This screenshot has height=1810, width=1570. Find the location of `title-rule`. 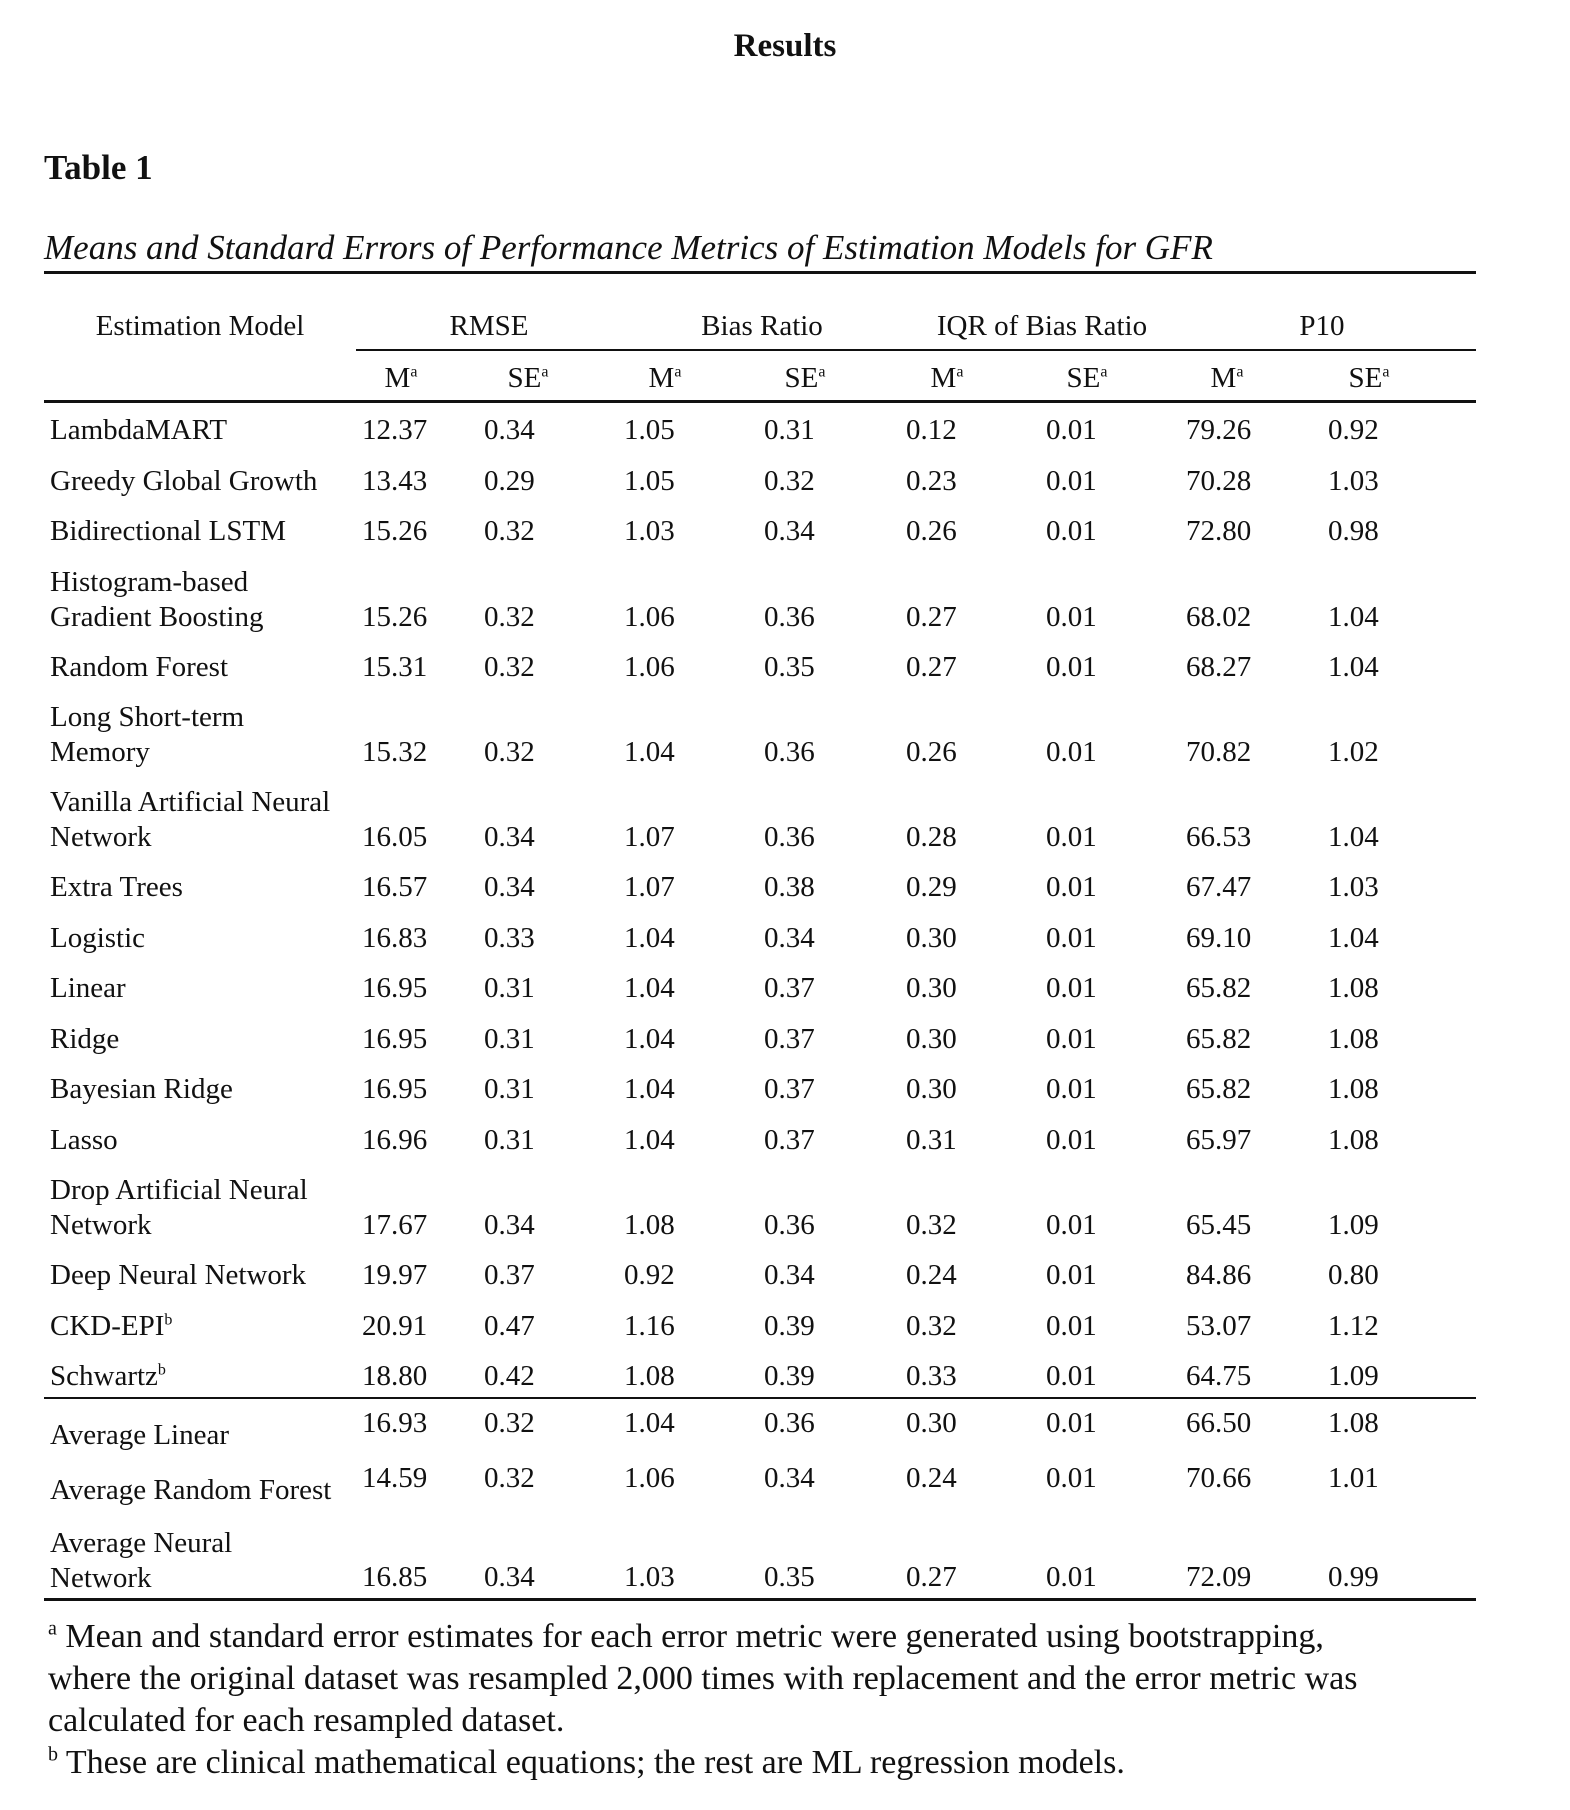

title-rule is located at coordinates (760, 272).